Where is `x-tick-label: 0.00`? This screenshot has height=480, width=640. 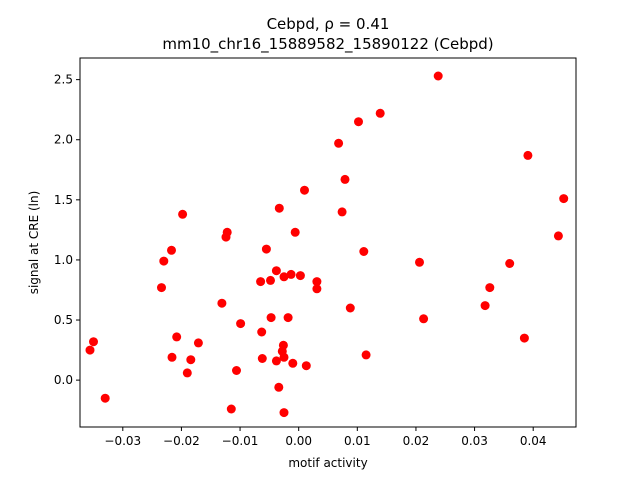 x-tick-label: 0.00 is located at coordinates (298, 441).